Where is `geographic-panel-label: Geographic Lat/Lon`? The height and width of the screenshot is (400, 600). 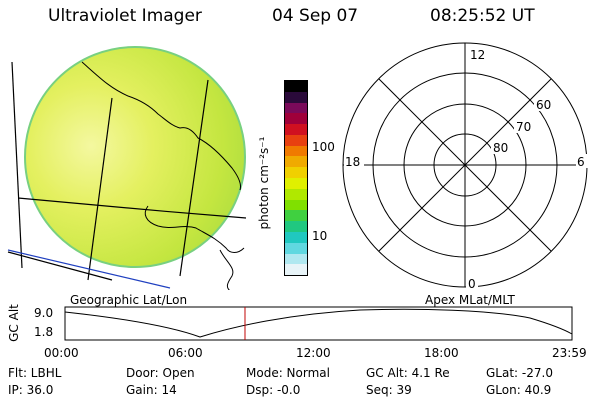
geographic-panel-label: Geographic Lat/Lon is located at coordinates (129, 300).